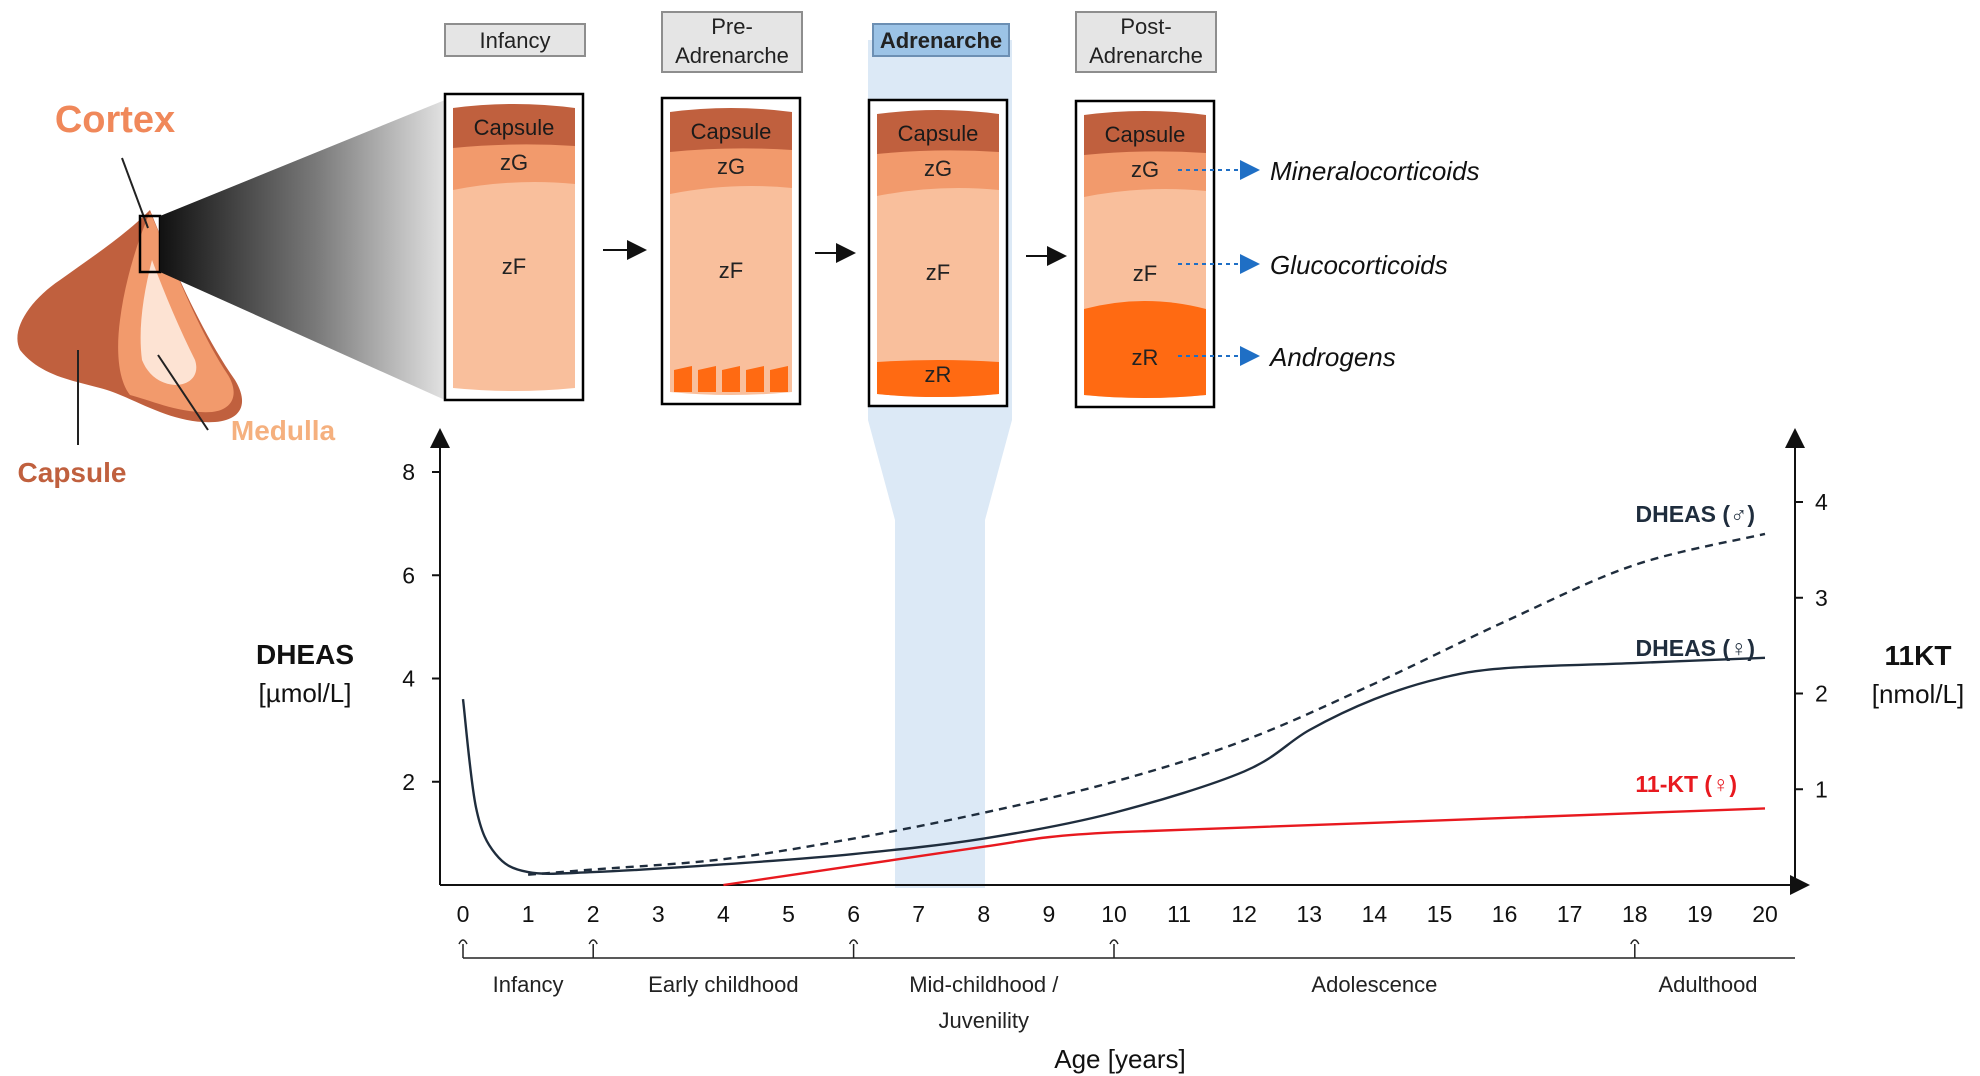  I want to click on cortex-pointer, so click(135, 193).